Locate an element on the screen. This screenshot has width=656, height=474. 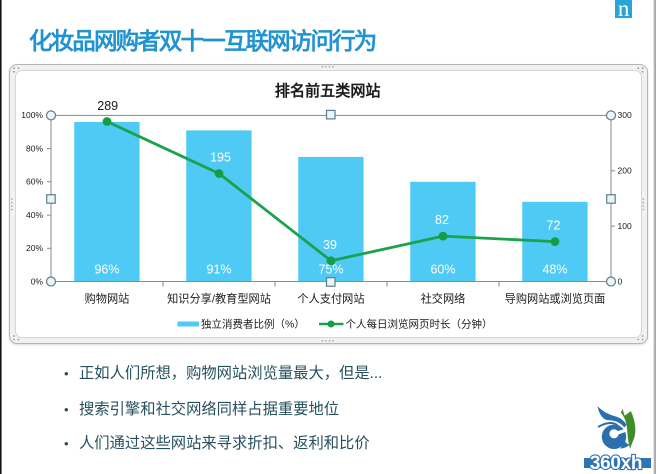
svg-text: 80% is located at coordinates (34, 148).